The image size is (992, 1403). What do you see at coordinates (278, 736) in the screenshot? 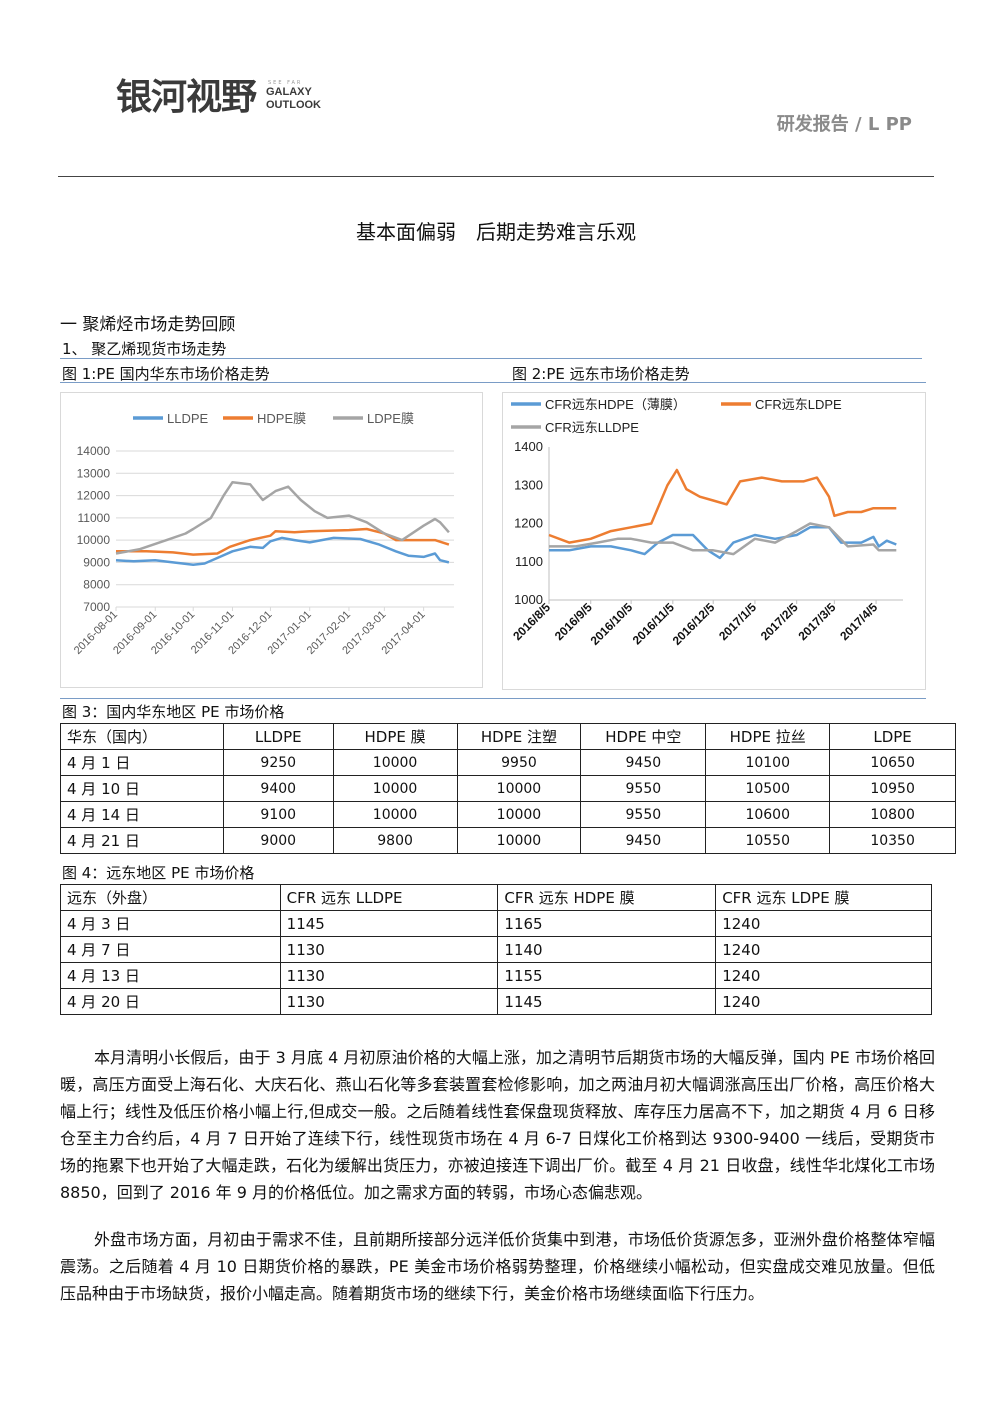
I see `table-header-cell: LLDPE` at bounding box center [278, 736].